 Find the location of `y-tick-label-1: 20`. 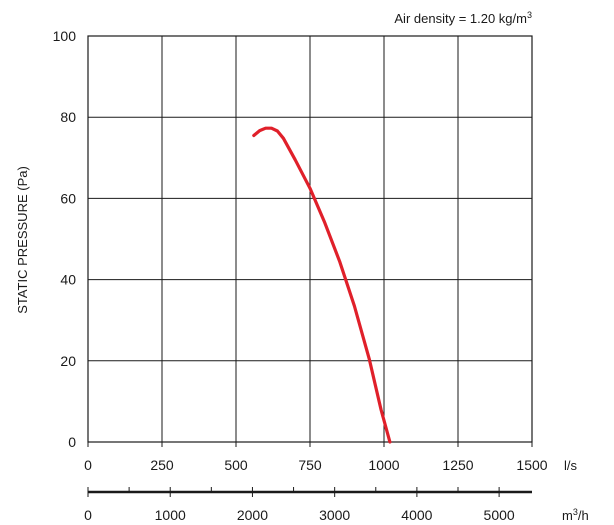

y-tick-label-1: 20 is located at coordinates (68, 361).